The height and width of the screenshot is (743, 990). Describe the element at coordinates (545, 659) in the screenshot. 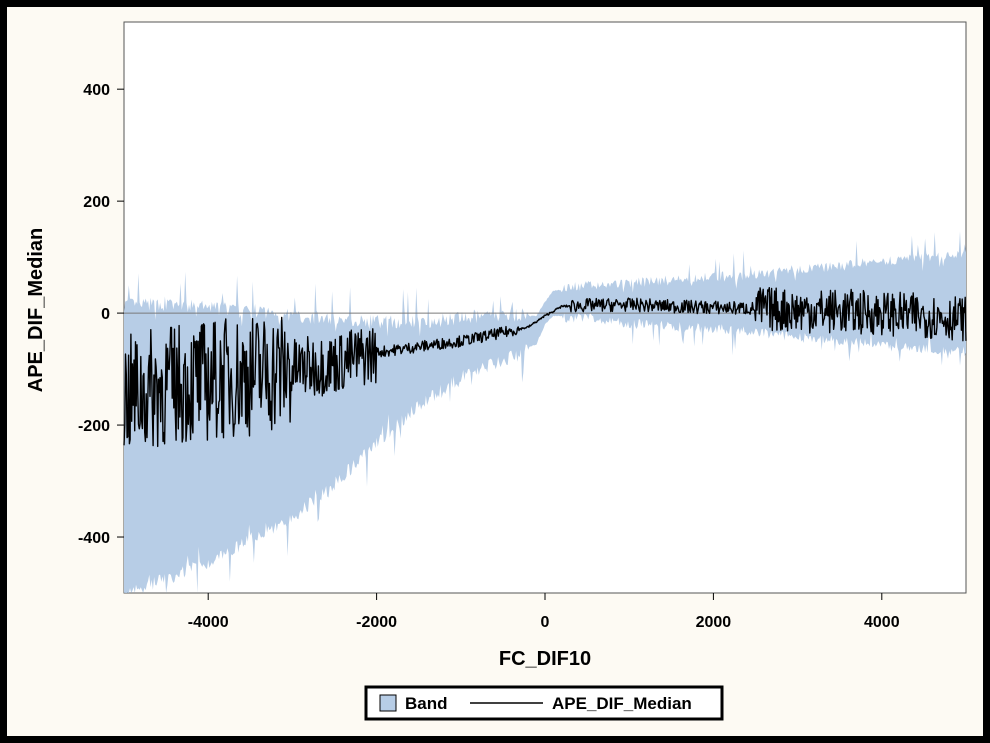

I see `x-axis-label: FC_DIF10` at that location.